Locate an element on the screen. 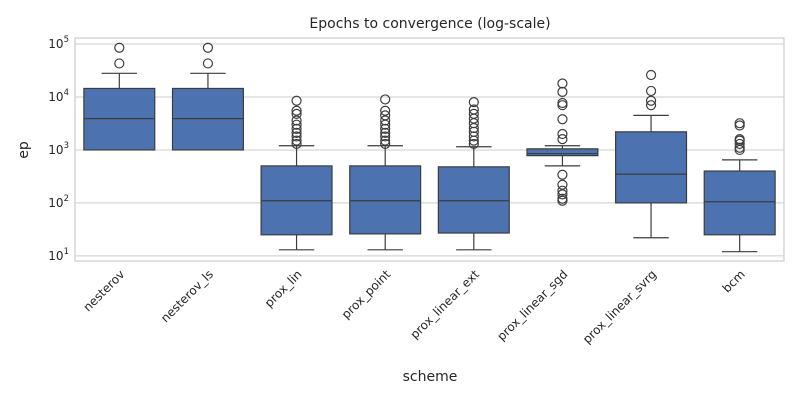  box-group-prox_lin is located at coordinates (296, 173).